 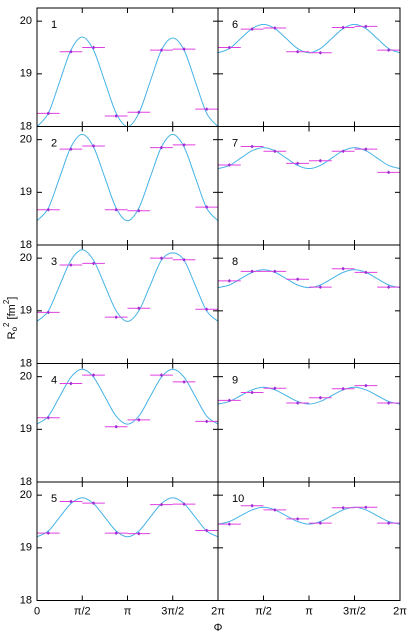 What do you see at coordinates (238, 499) in the screenshot?
I see `panel-label: 10` at bounding box center [238, 499].